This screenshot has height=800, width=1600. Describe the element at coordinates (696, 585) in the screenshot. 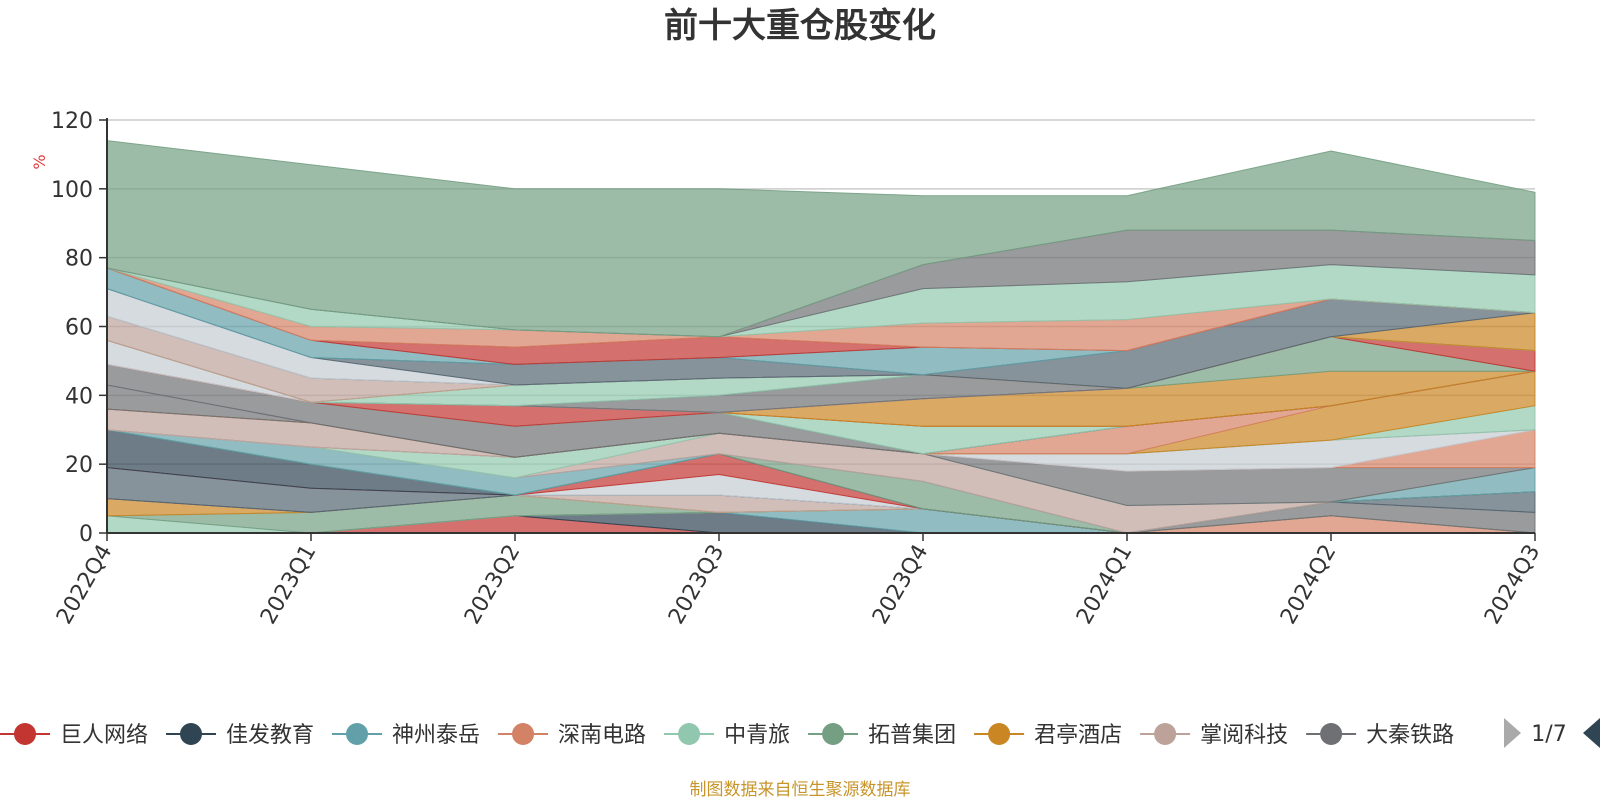

I see `x-tick-label: 2023Q3` at that location.